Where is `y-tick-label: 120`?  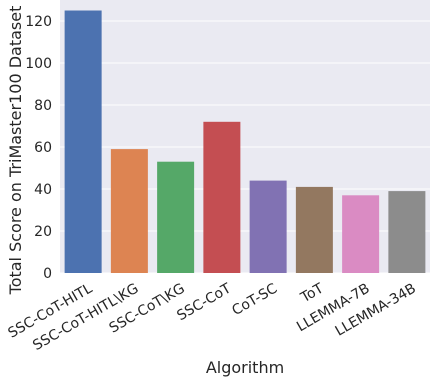
y-tick-label: 120 is located at coordinates (38, 22).